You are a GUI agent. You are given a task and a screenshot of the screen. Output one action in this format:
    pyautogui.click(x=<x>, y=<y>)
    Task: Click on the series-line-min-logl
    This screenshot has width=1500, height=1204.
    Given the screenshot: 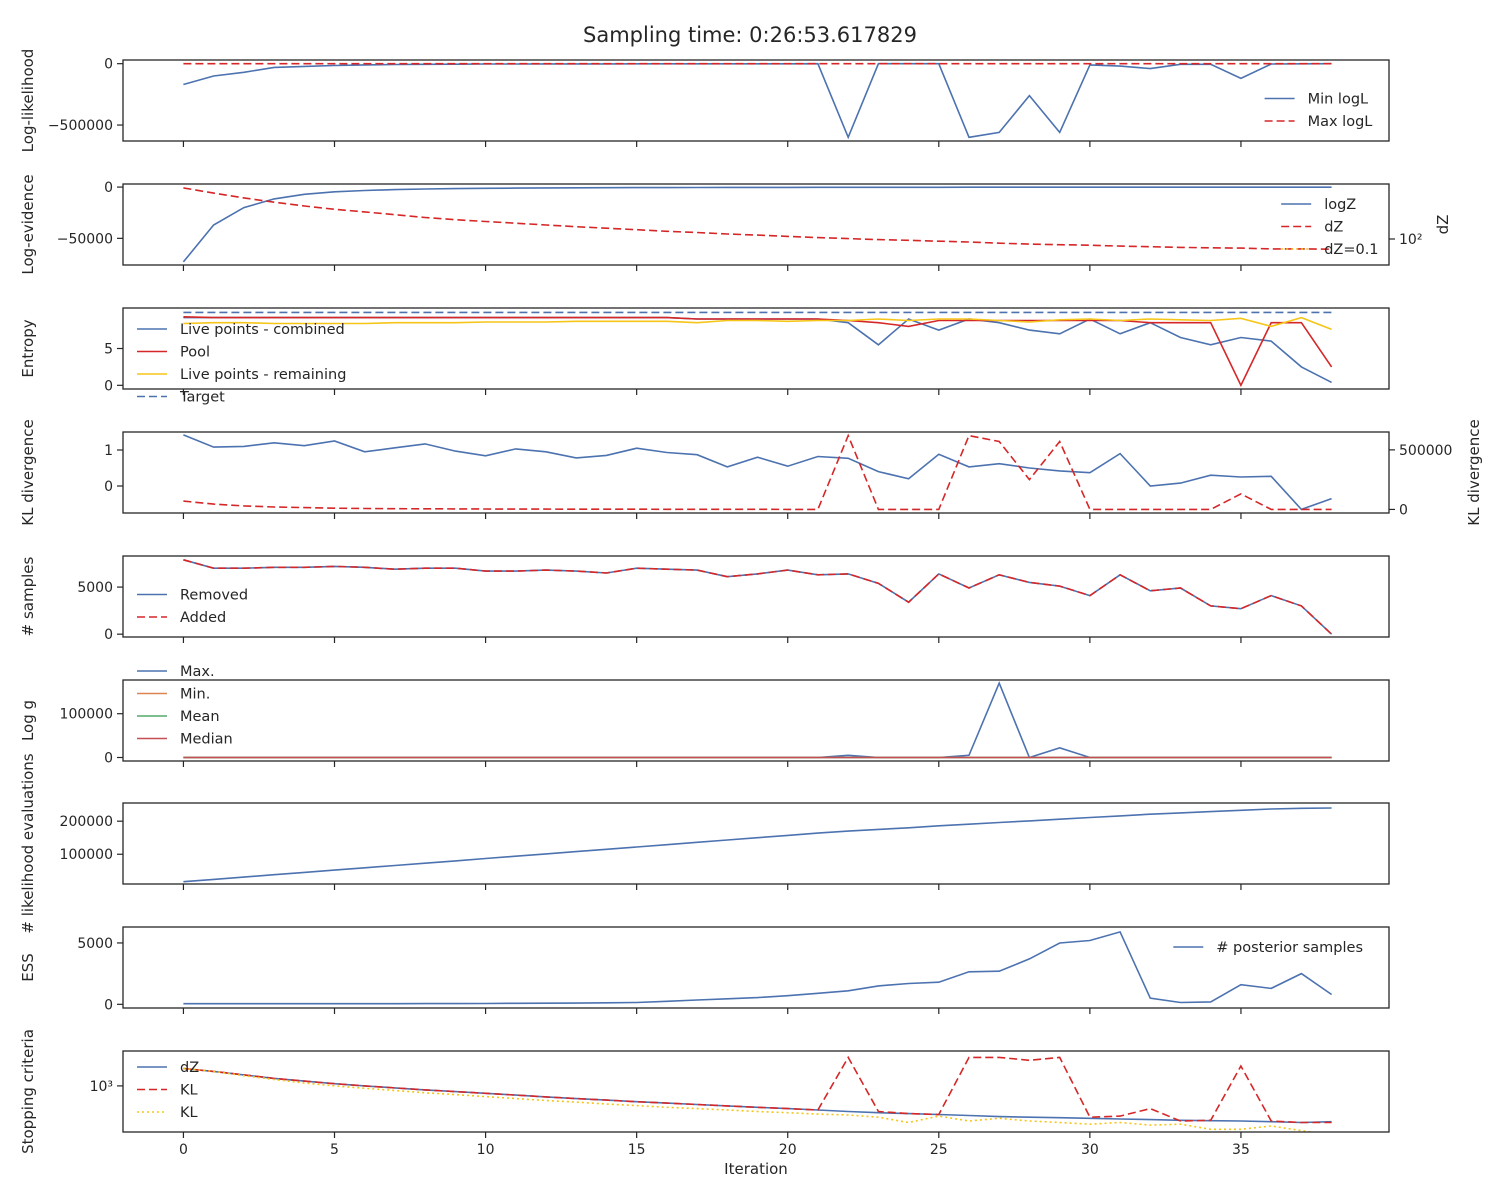 What is the action you would take?
    pyautogui.click(x=757, y=101)
    